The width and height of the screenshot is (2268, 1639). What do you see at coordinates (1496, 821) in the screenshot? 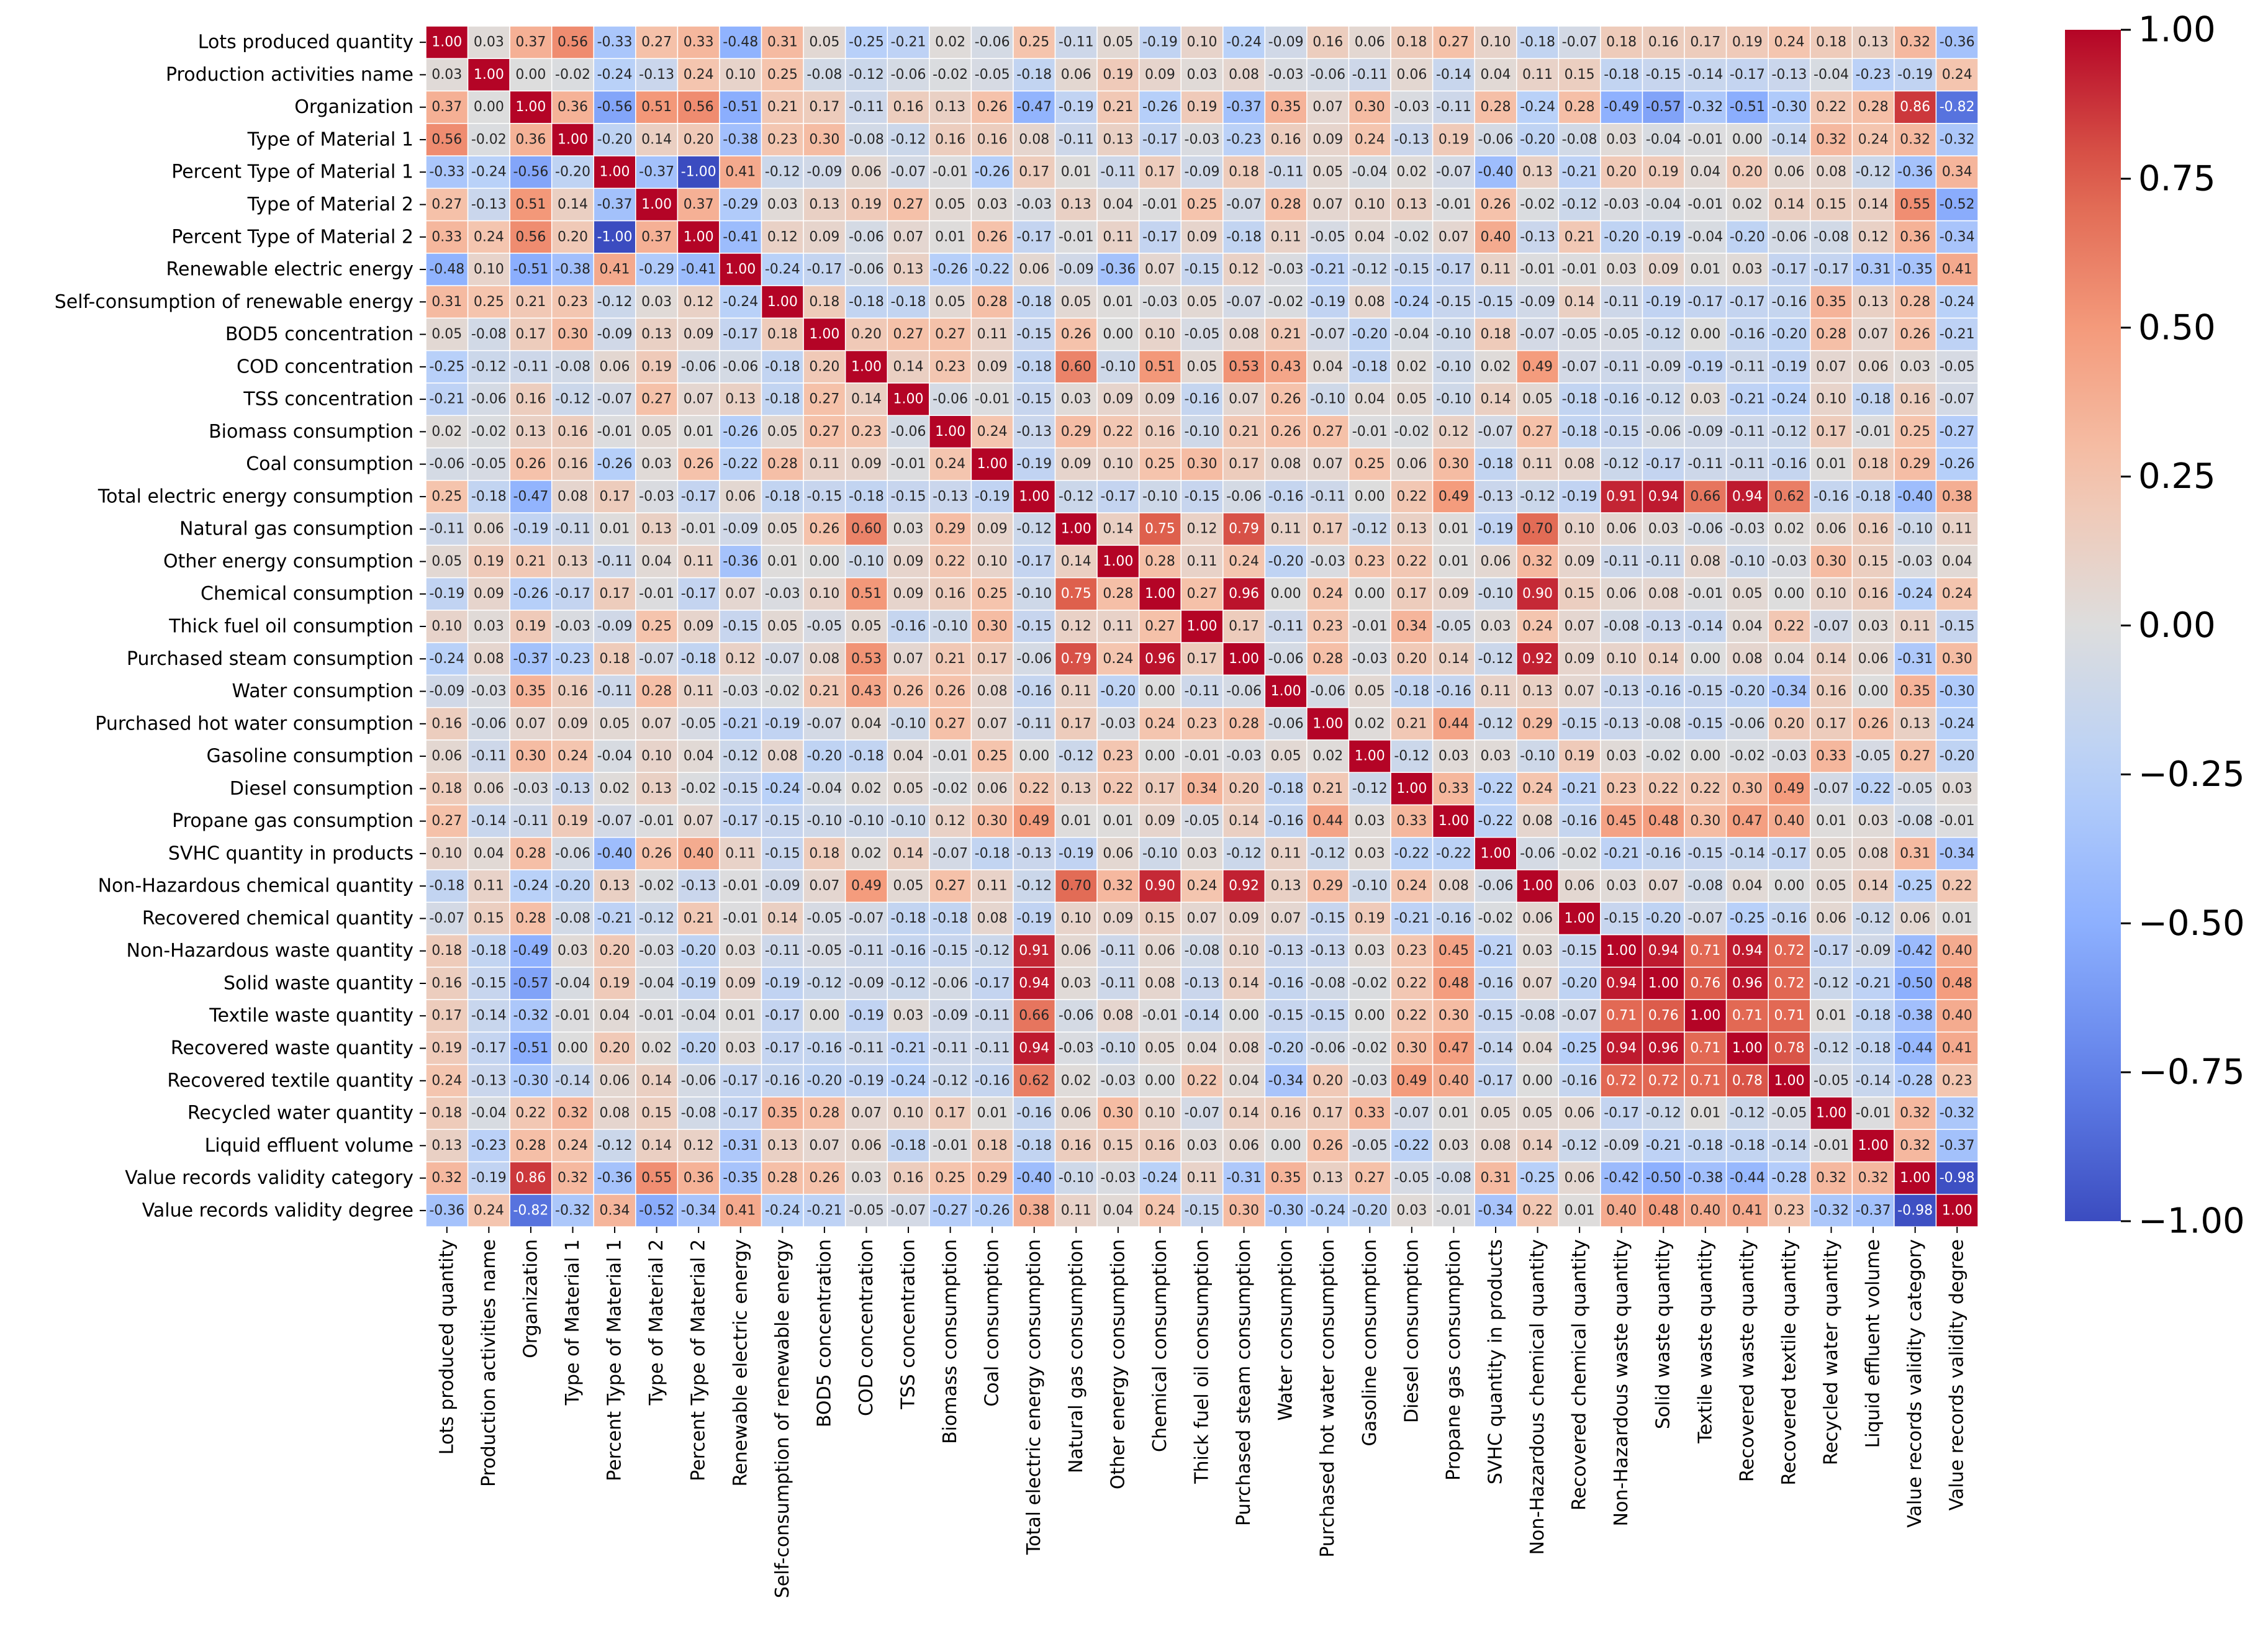
I see `cell-value-label: -0.22` at bounding box center [1496, 821].